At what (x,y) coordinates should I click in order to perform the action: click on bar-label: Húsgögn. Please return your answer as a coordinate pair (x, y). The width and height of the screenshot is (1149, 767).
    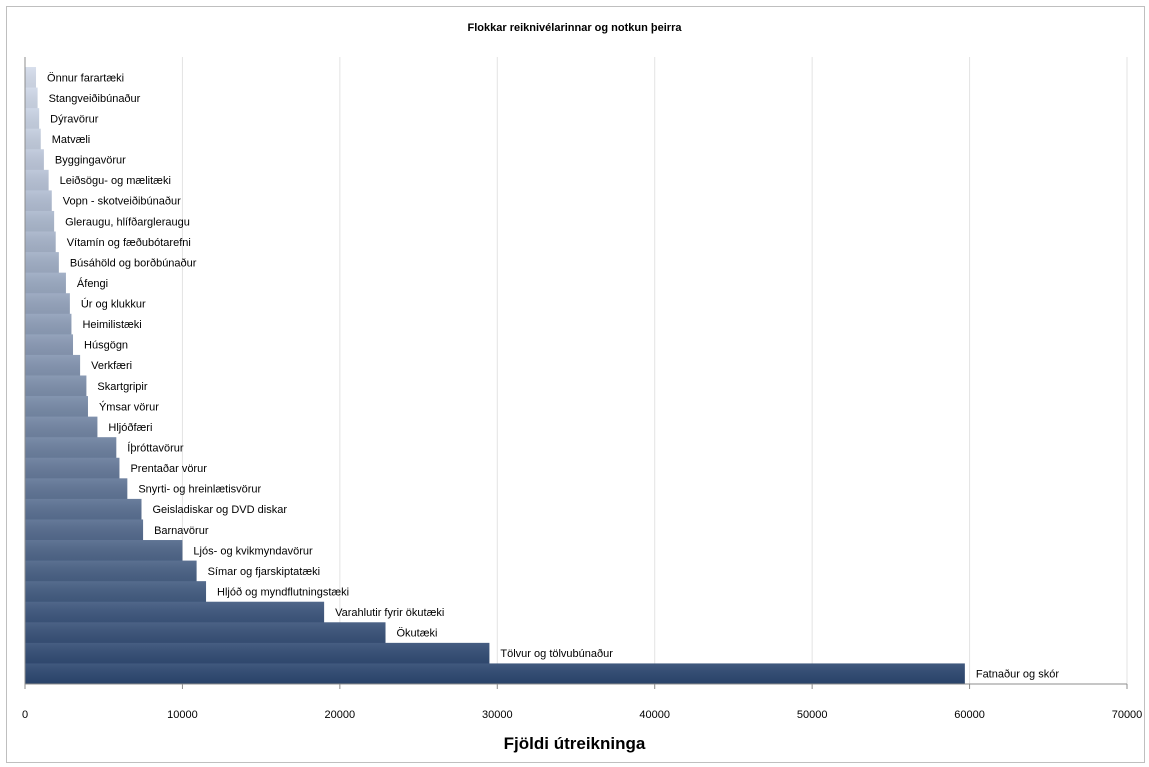
    Looking at the image, I should click on (106, 346).